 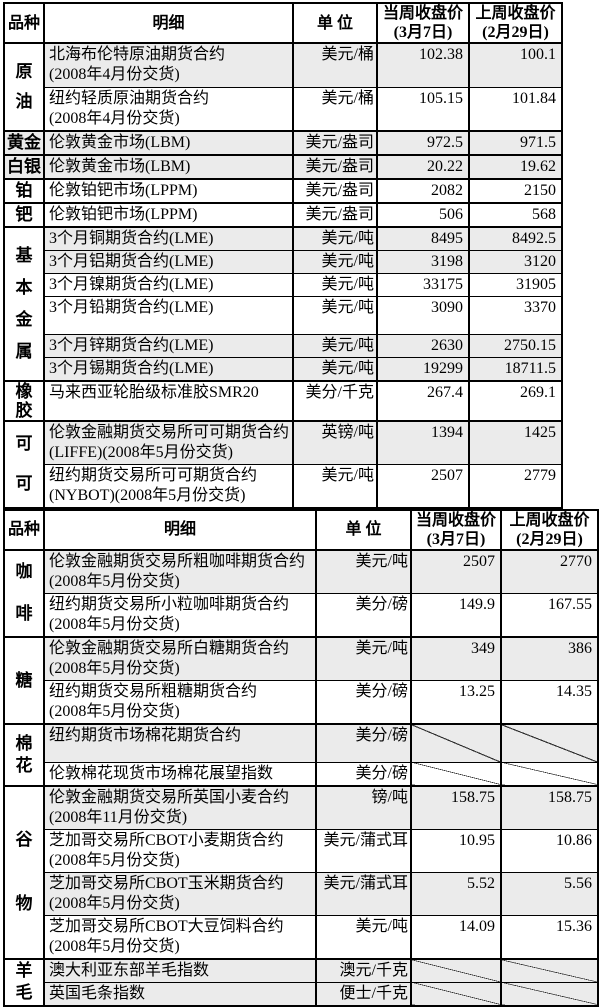 I want to click on previous-price-cell: 15.36, so click(x=549, y=936).